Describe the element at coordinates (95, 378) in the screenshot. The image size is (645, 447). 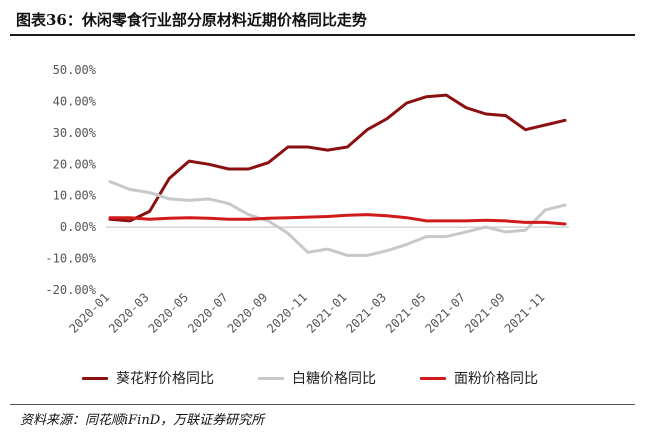
I see `legend-swatch-sunflower` at that location.